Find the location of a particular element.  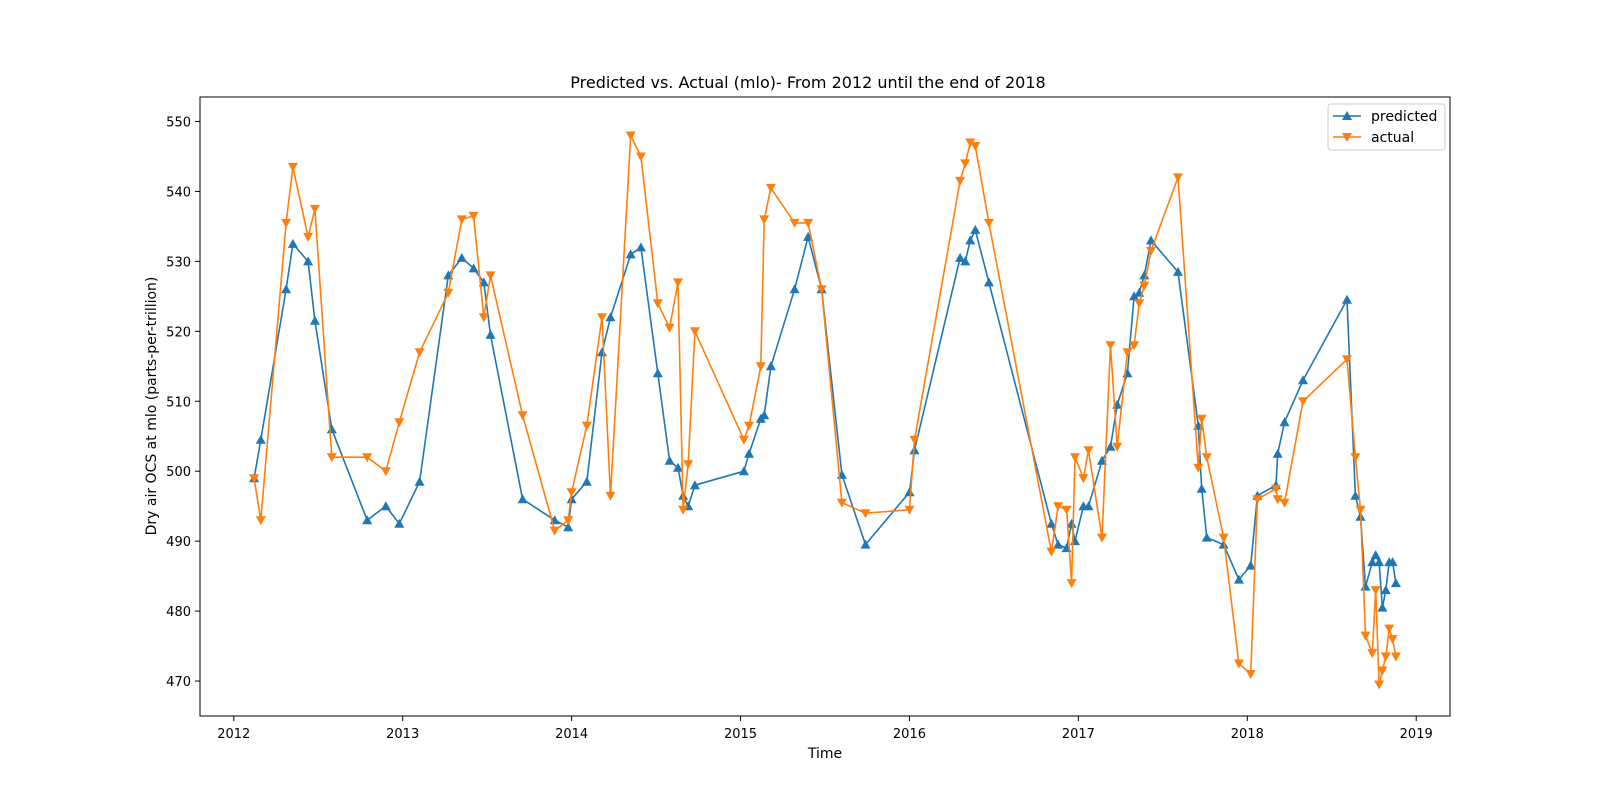

y-axis-label: Dry air OCS at mlo (parts-per-trillion) is located at coordinates (152, 406).